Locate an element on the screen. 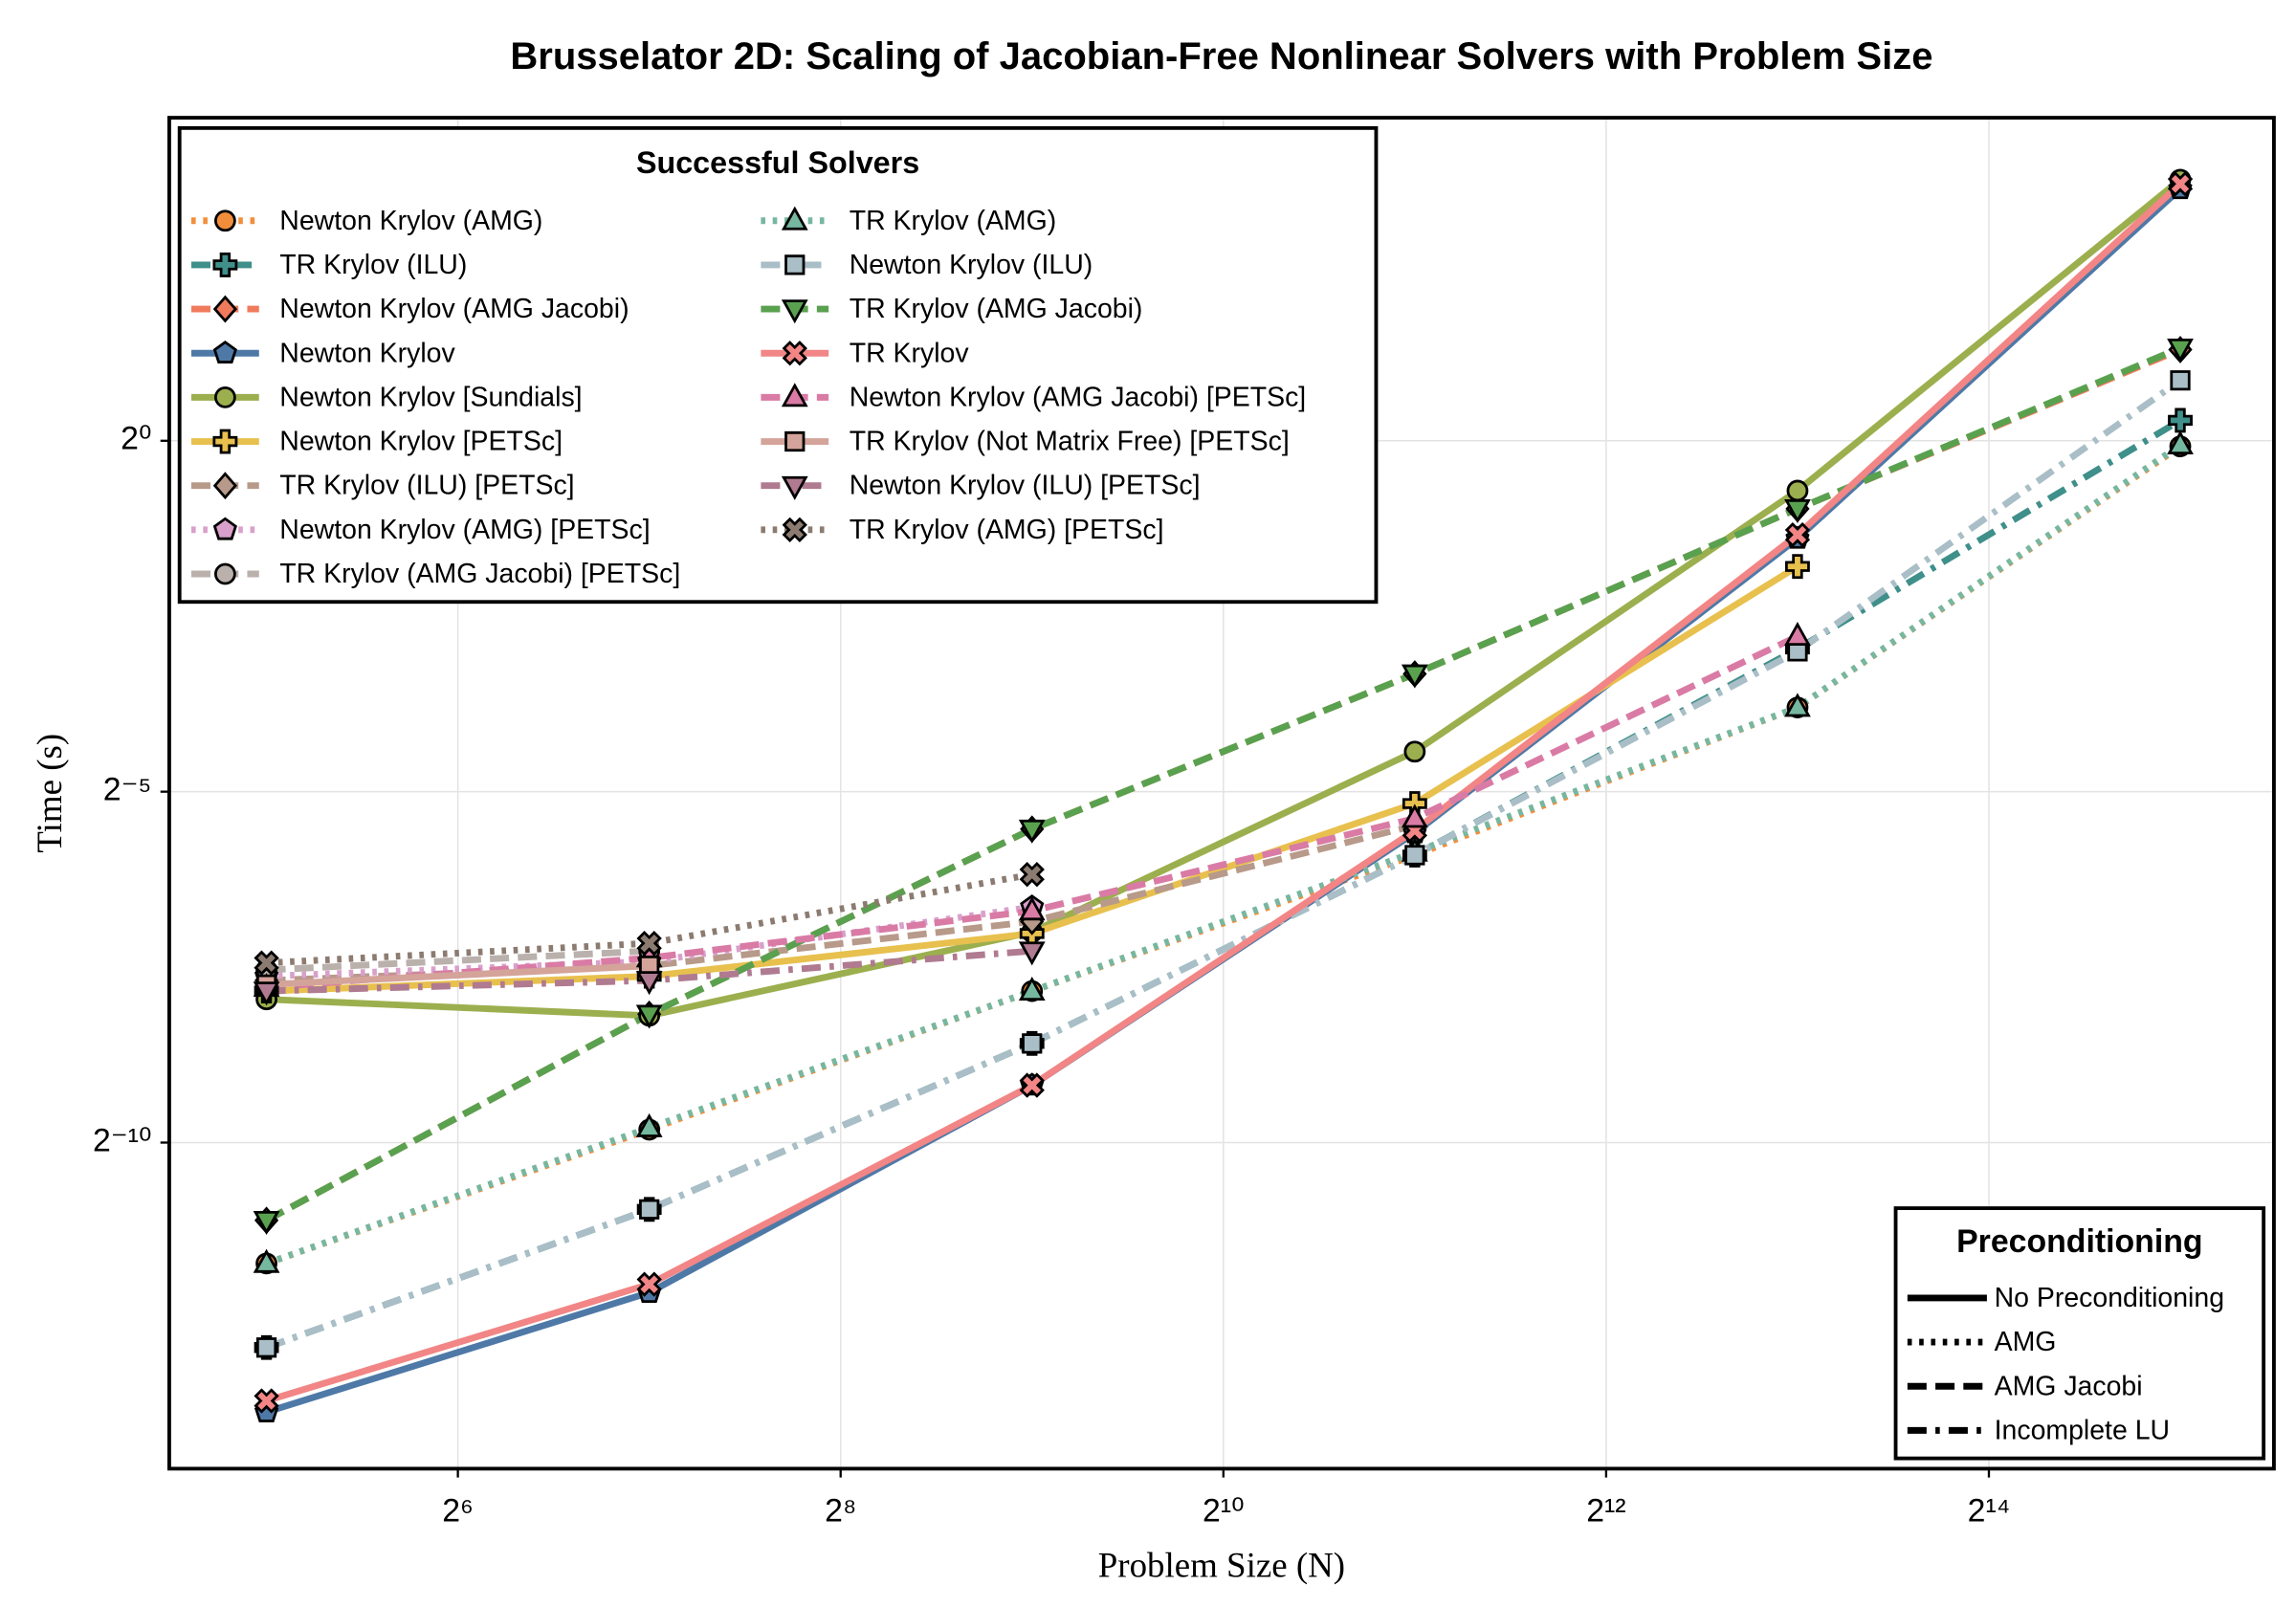 This screenshot has width=2296, height=1607. legend-label: TR Krylov (AMG) is located at coordinates (954, 221).